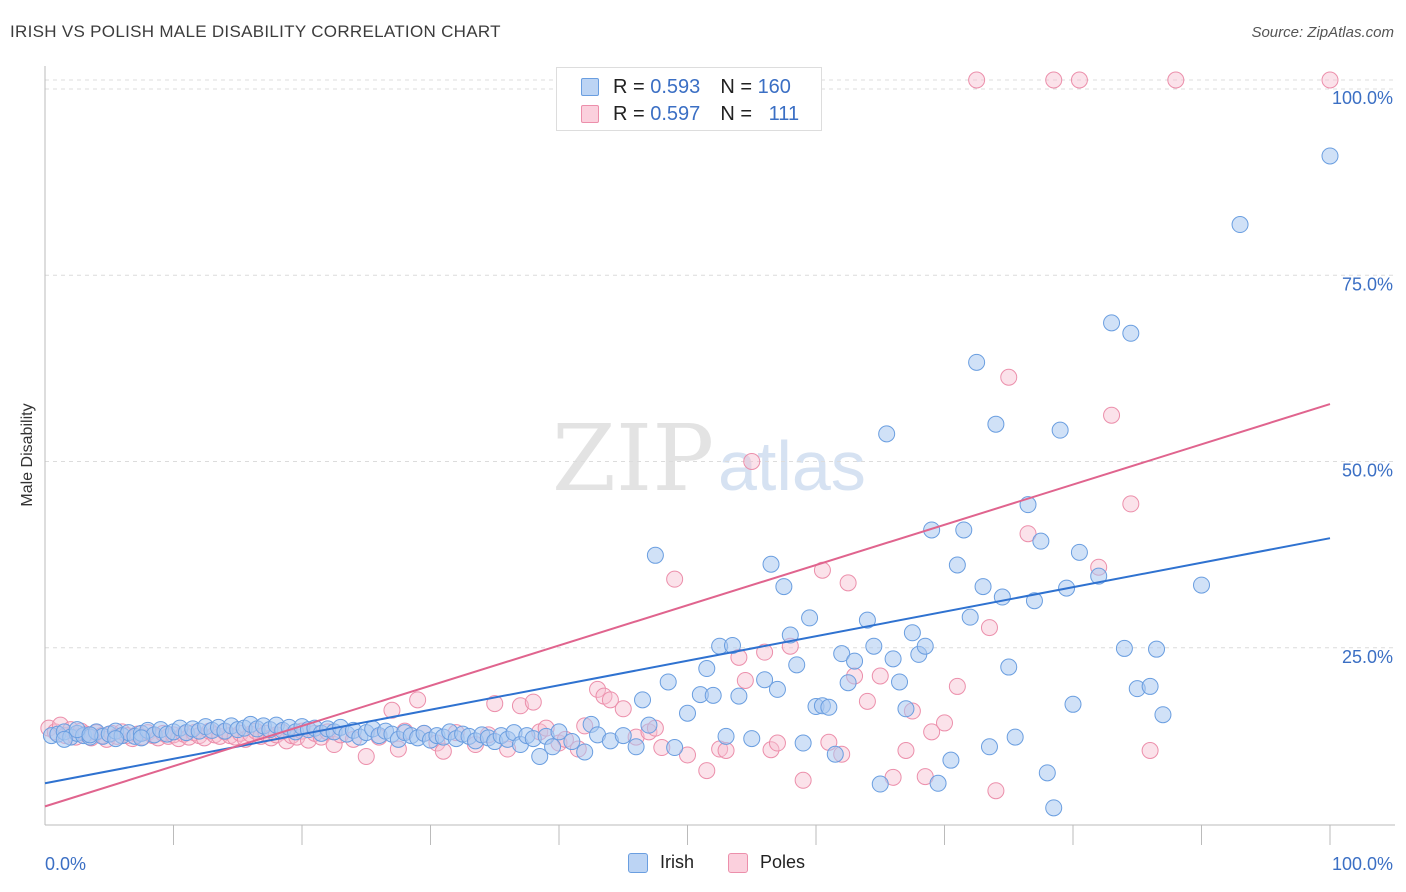 The width and height of the screenshot is (1406, 892). What do you see at coordinates (675, 86) in the screenshot?
I see `irish-r-value: 0.593` at bounding box center [675, 86].